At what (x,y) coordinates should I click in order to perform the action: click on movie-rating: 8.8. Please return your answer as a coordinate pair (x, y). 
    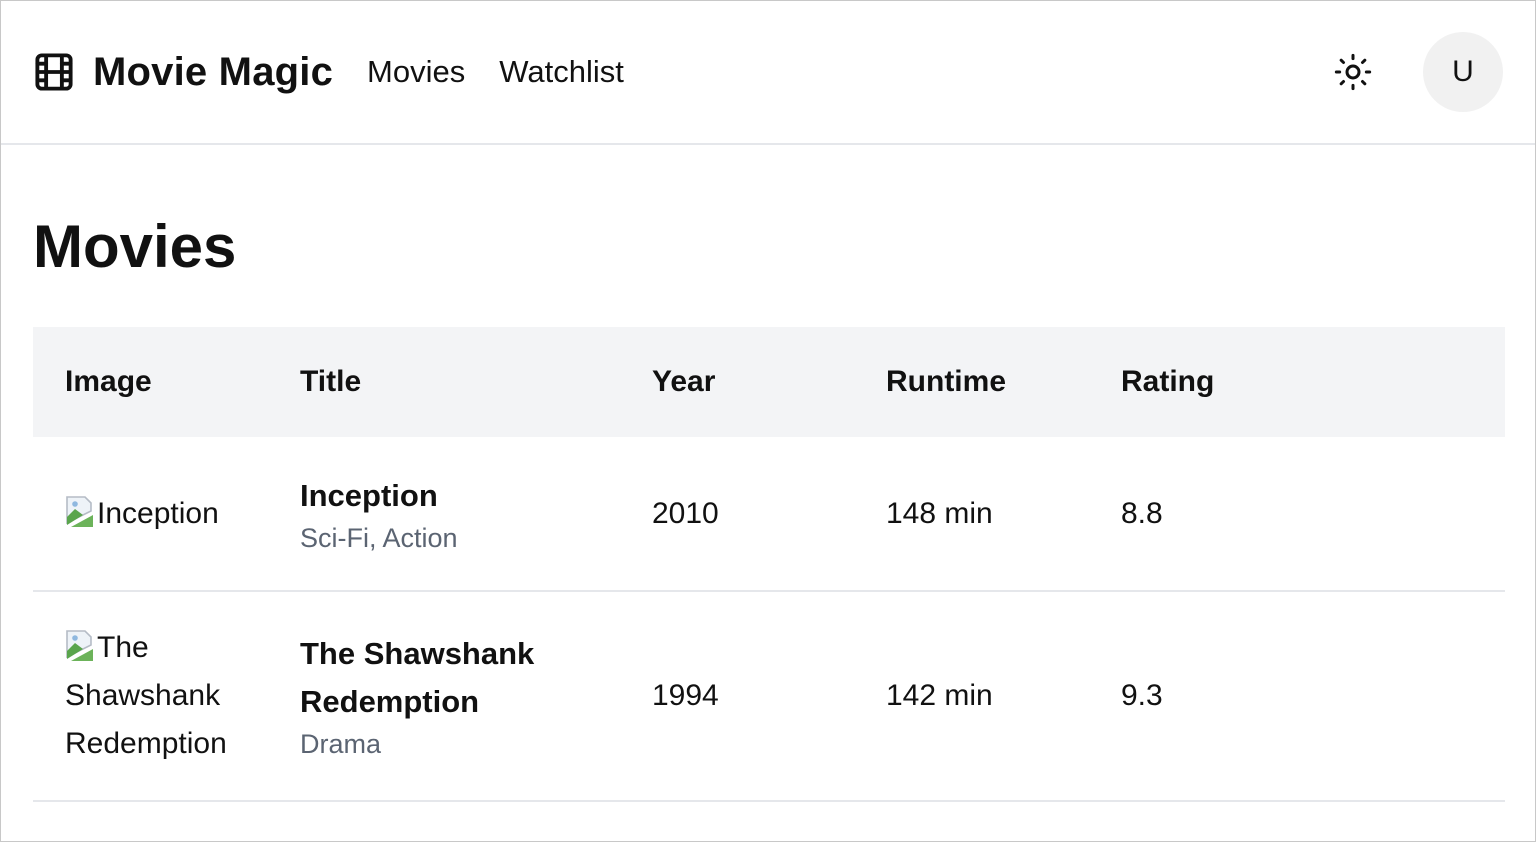
    Looking at the image, I should click on (1297, 514).